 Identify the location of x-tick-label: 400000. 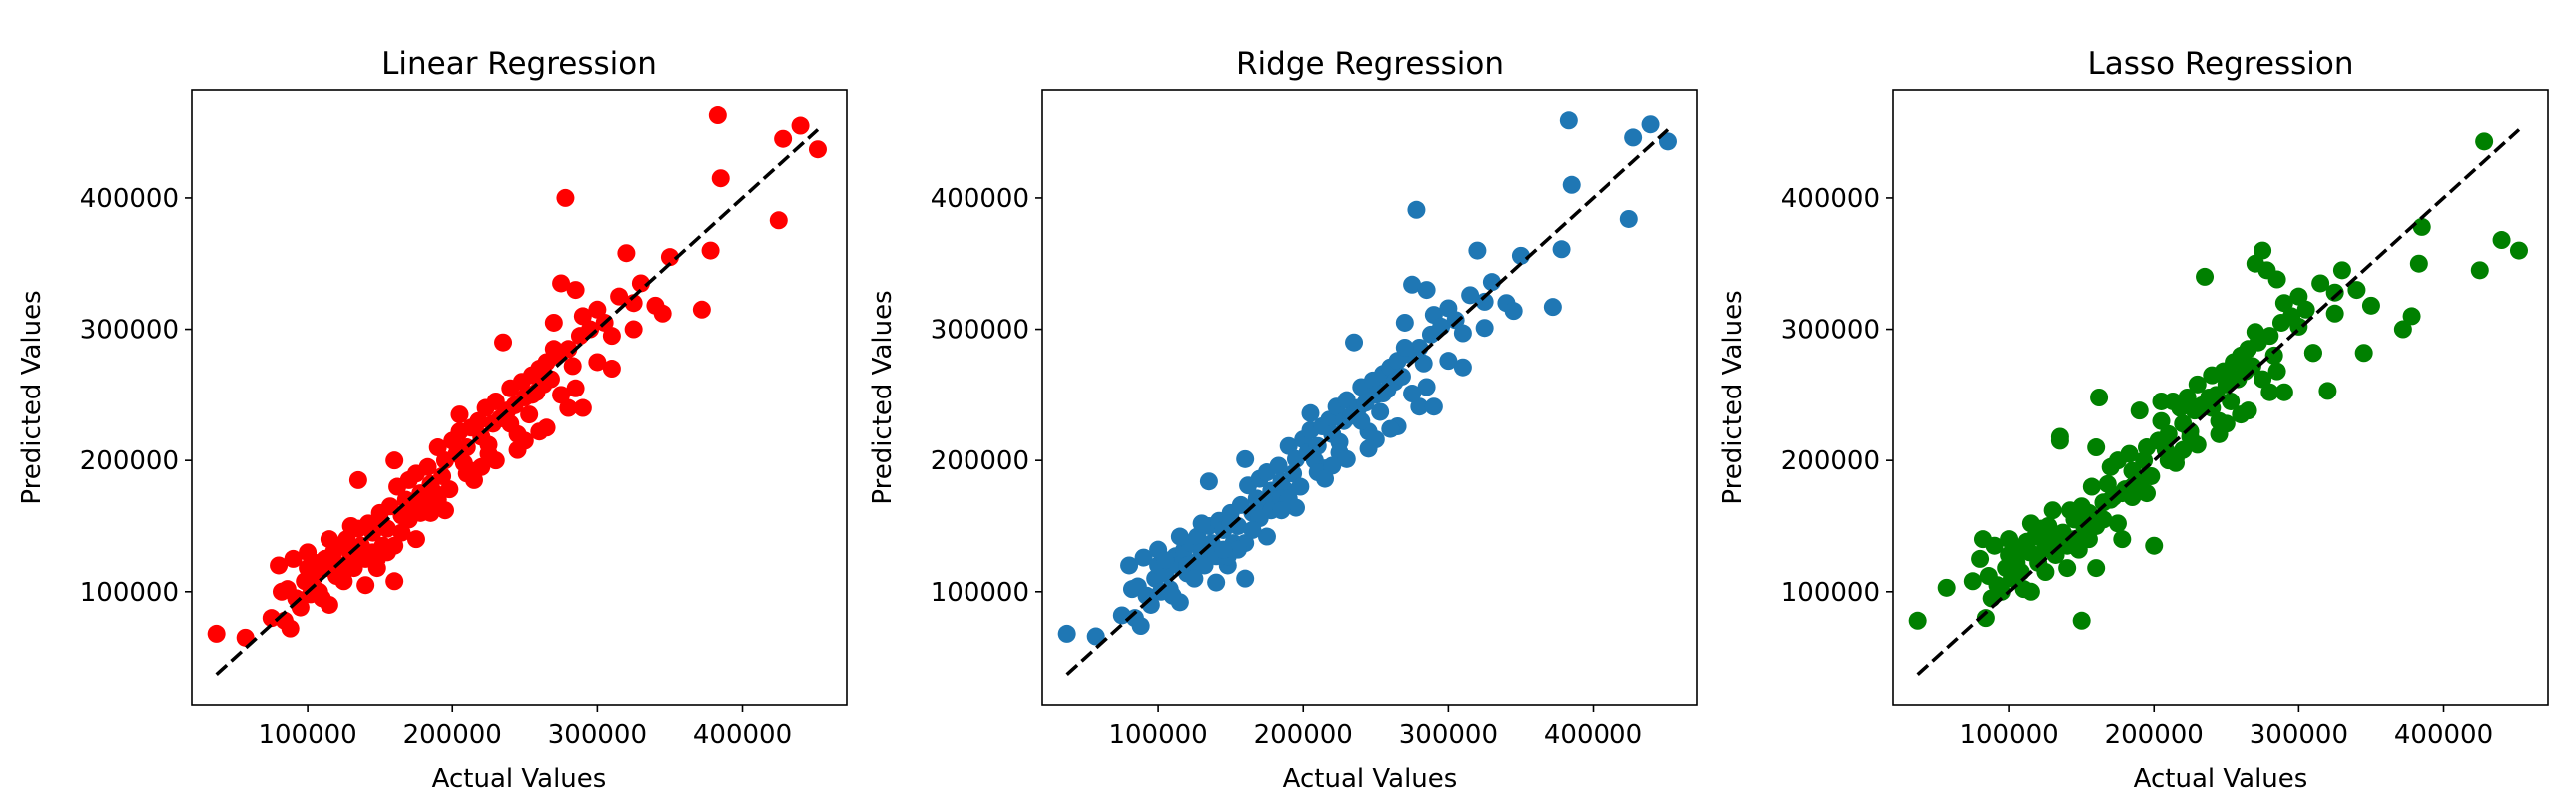
(1593, 735).